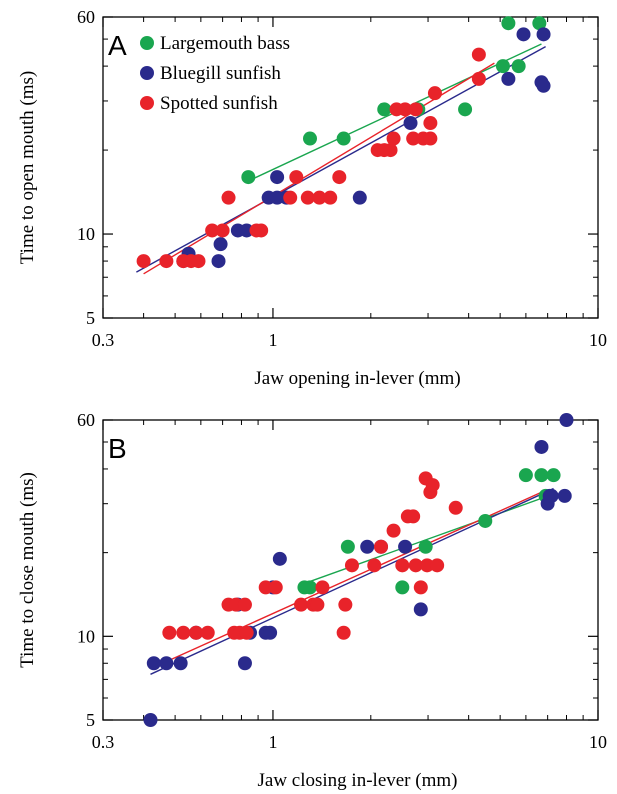  What do you see at coordinates (147, 103) in the screenshot?
I see `legend-marker-spotted` at bounding box center [147, 103].